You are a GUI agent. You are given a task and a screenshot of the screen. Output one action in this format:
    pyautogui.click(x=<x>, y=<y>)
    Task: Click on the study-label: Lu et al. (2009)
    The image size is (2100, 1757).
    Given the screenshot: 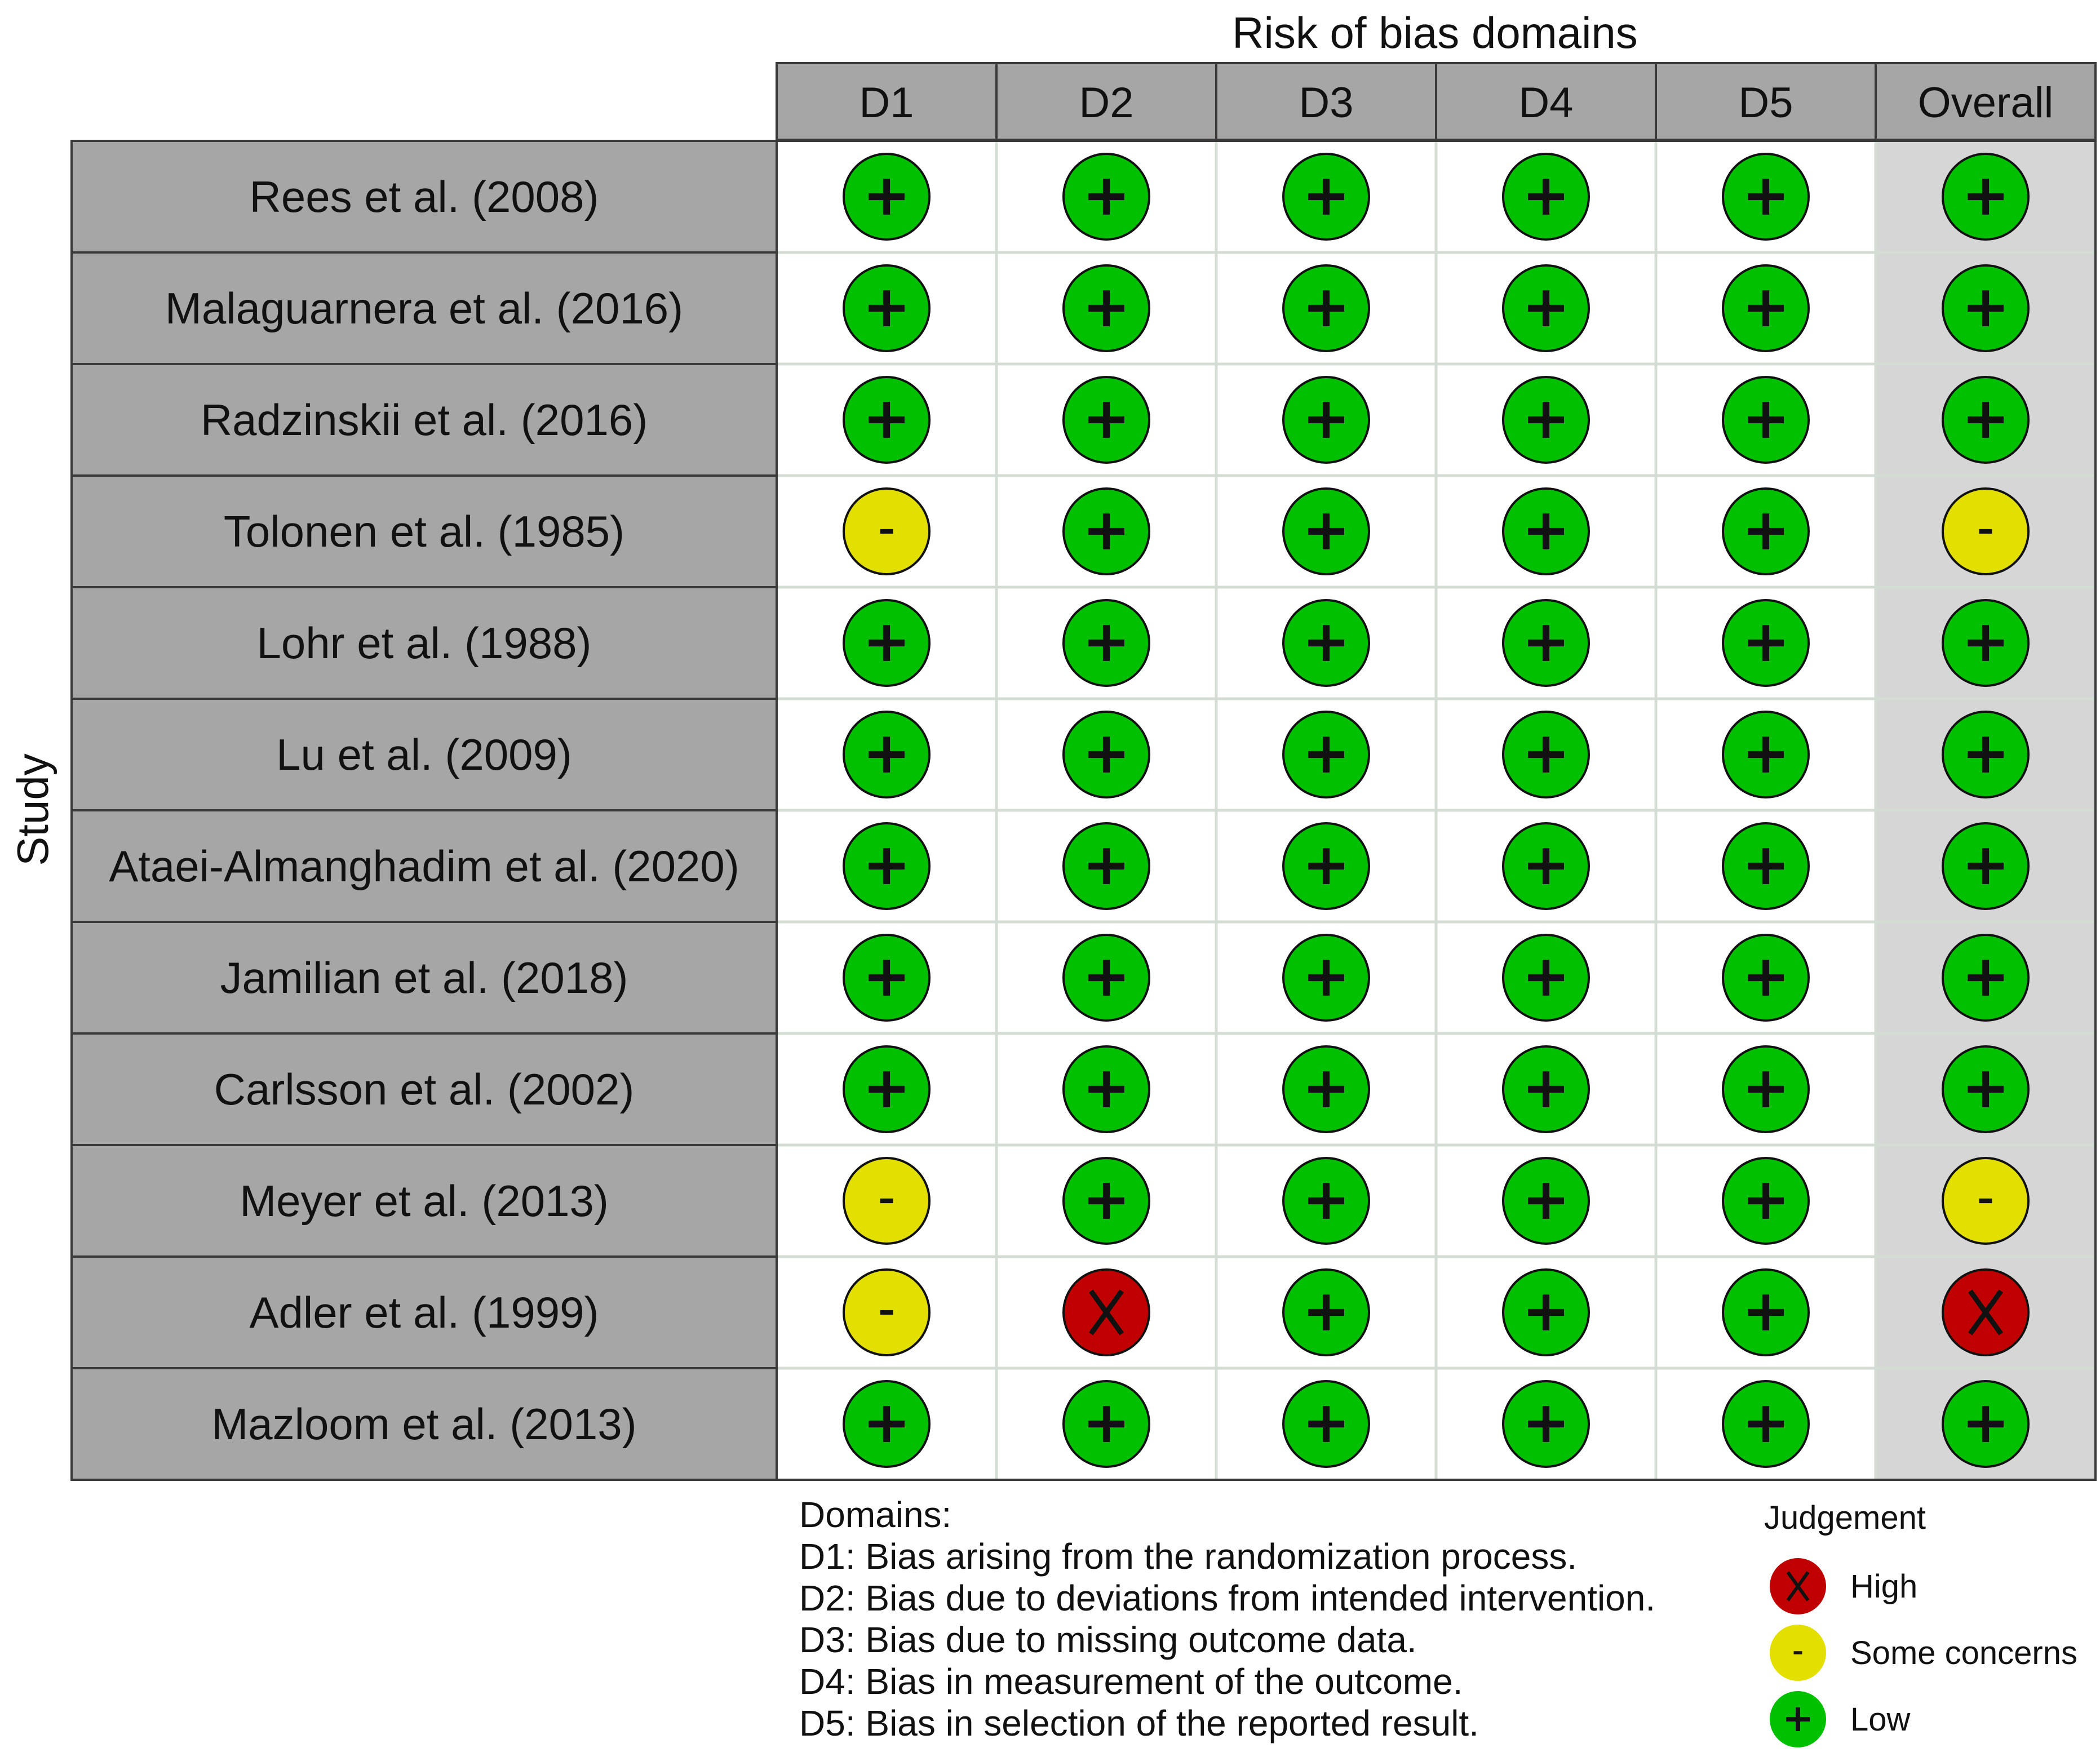 What is the action you would take?
    pyautogui.click(x=424, y=755)
    